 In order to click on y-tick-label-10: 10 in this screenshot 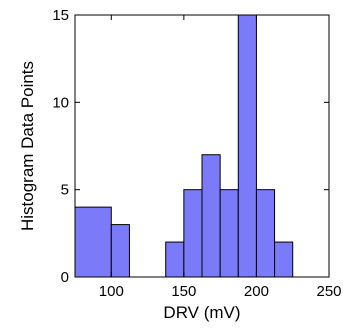, I will do `click(60, 102)`.